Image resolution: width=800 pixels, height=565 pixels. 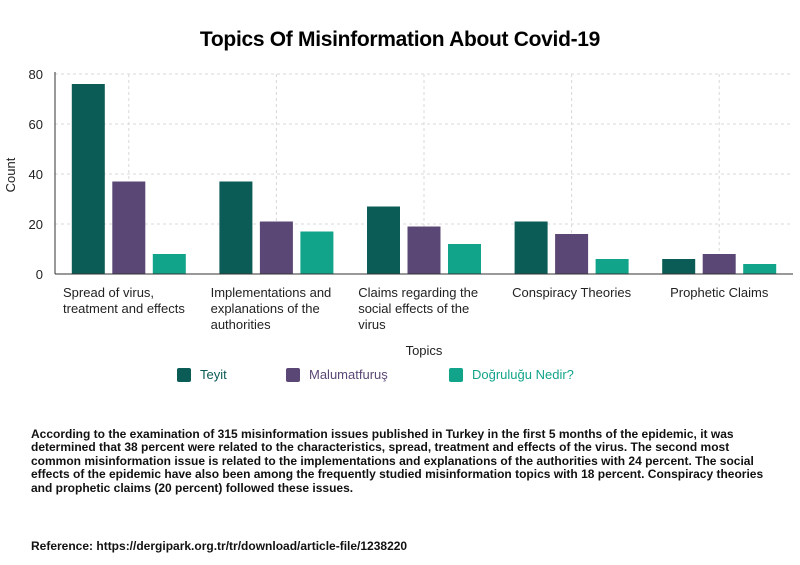 I want to click on chart-title: Topics Of Misinformation About Covid-19, so click(x=400, y=39).